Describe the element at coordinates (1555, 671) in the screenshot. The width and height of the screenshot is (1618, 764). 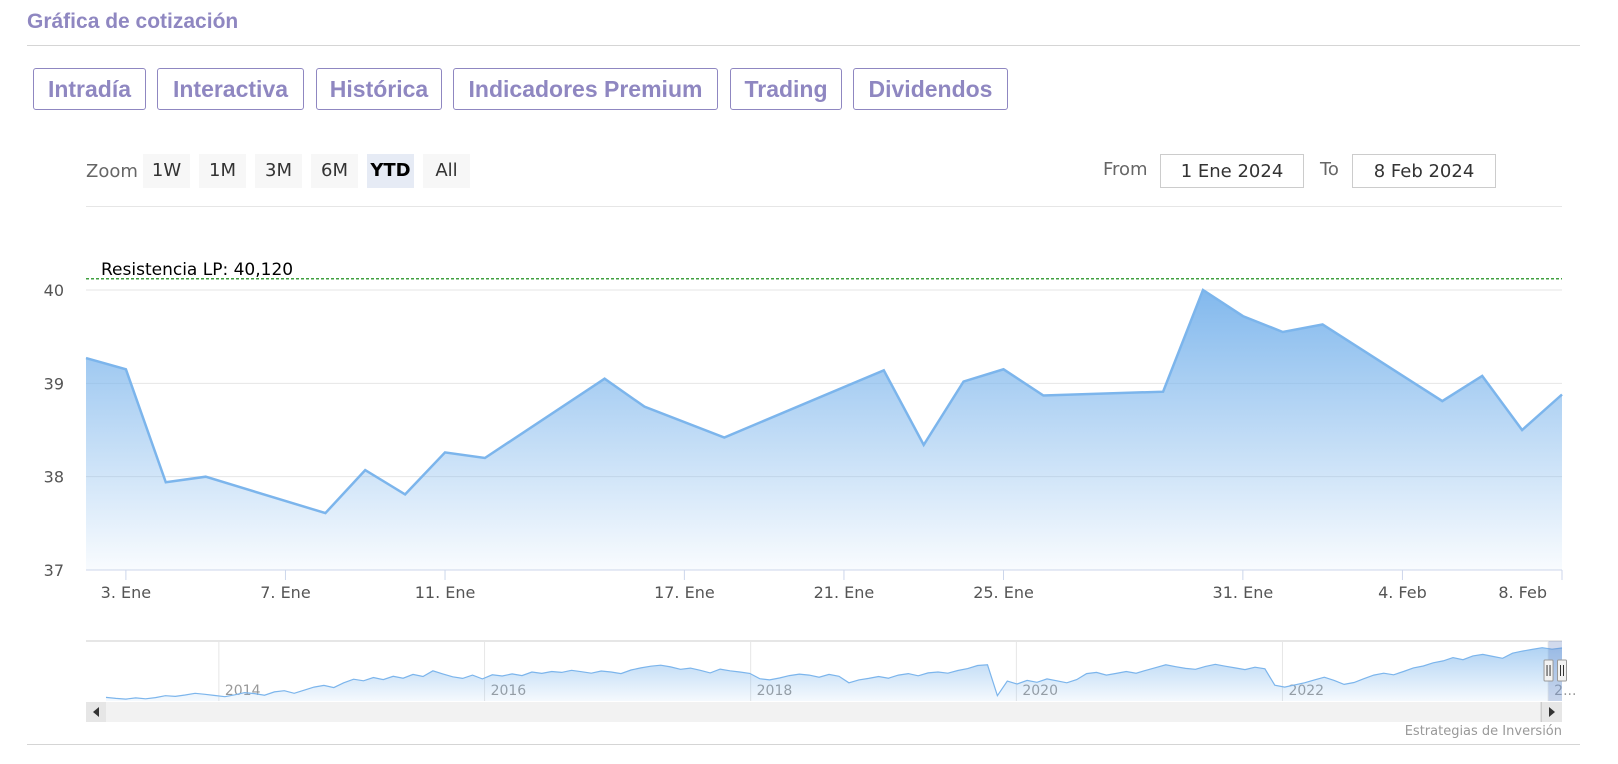
I see `navigator-selection` at that location.